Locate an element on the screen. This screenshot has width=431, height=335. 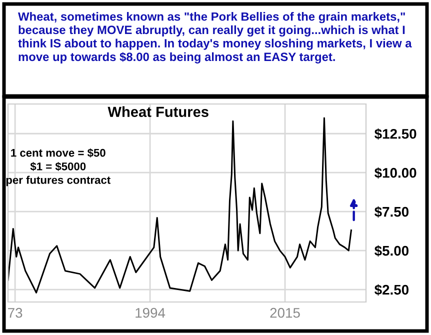
y-tick-label: $2.50 is located at coordinates (391, 290).